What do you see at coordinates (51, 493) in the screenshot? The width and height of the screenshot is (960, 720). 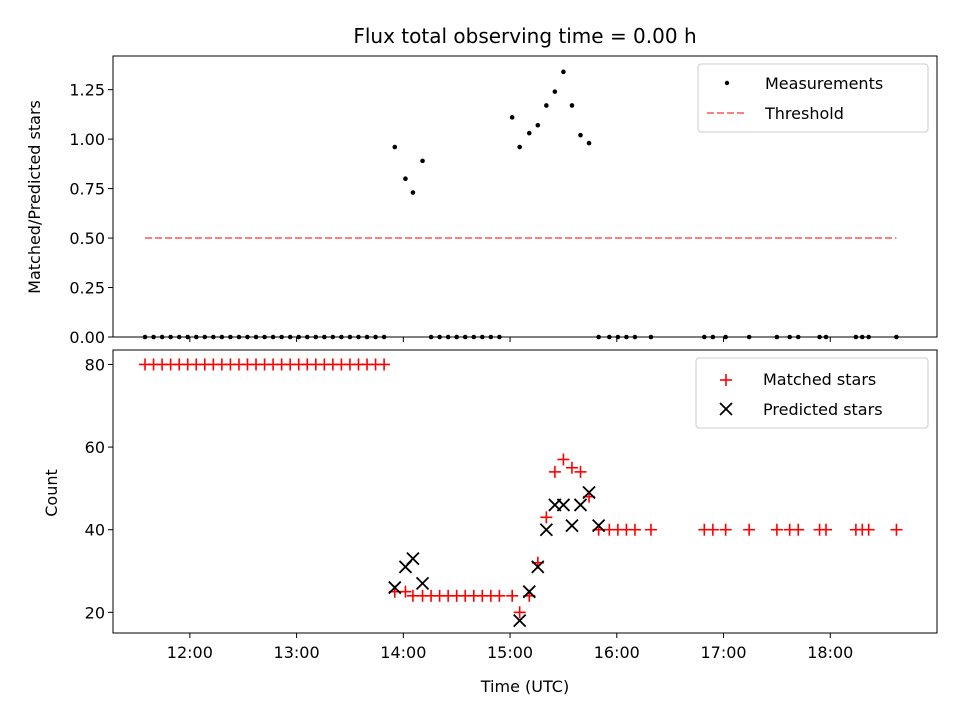 I see `bottom-y-axis-label: Count` at bounding box center [51, 493].